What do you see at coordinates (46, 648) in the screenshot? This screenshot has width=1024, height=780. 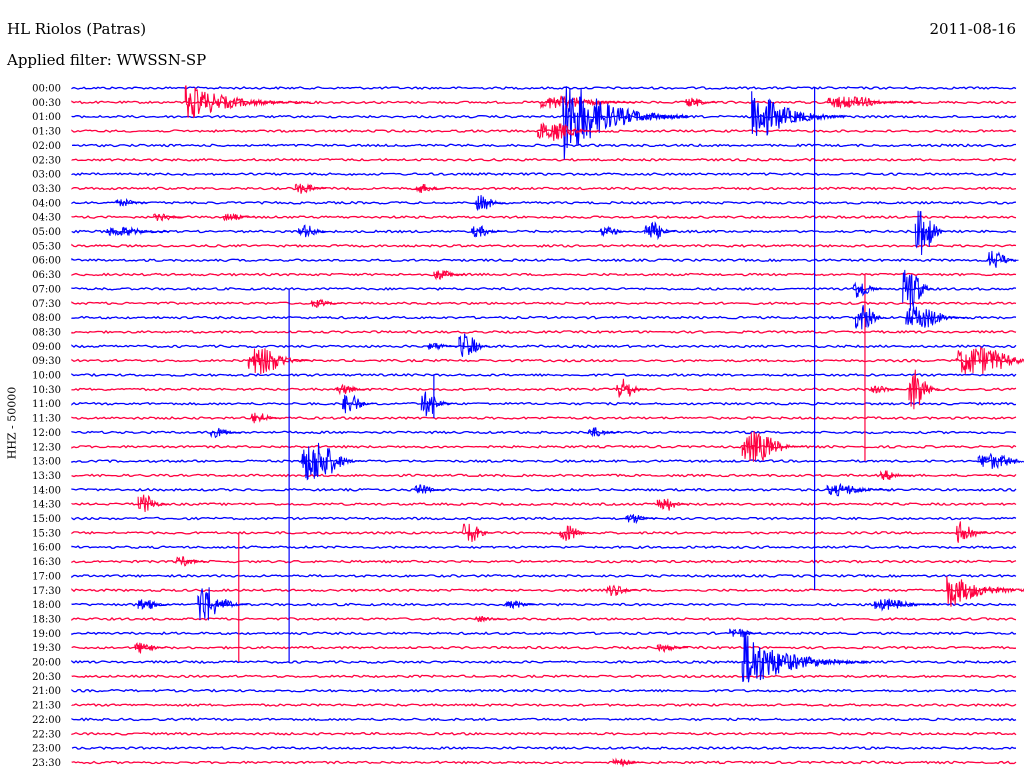 I see `row-time-label: 19:30` at bounding box center [46, 648].